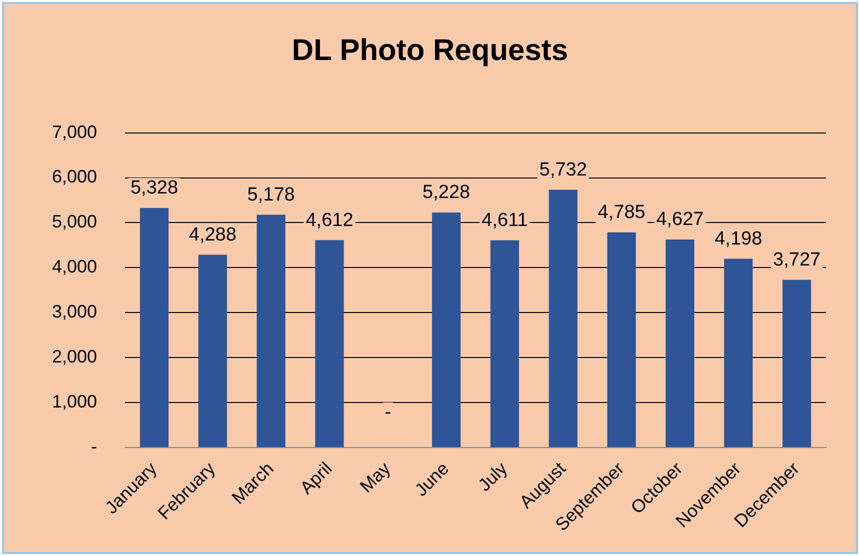  What do you see at coordinates (430, 51) in the screenshot?
I see `chart-title: DL Photo Requests` at bounding box center [430, 51].